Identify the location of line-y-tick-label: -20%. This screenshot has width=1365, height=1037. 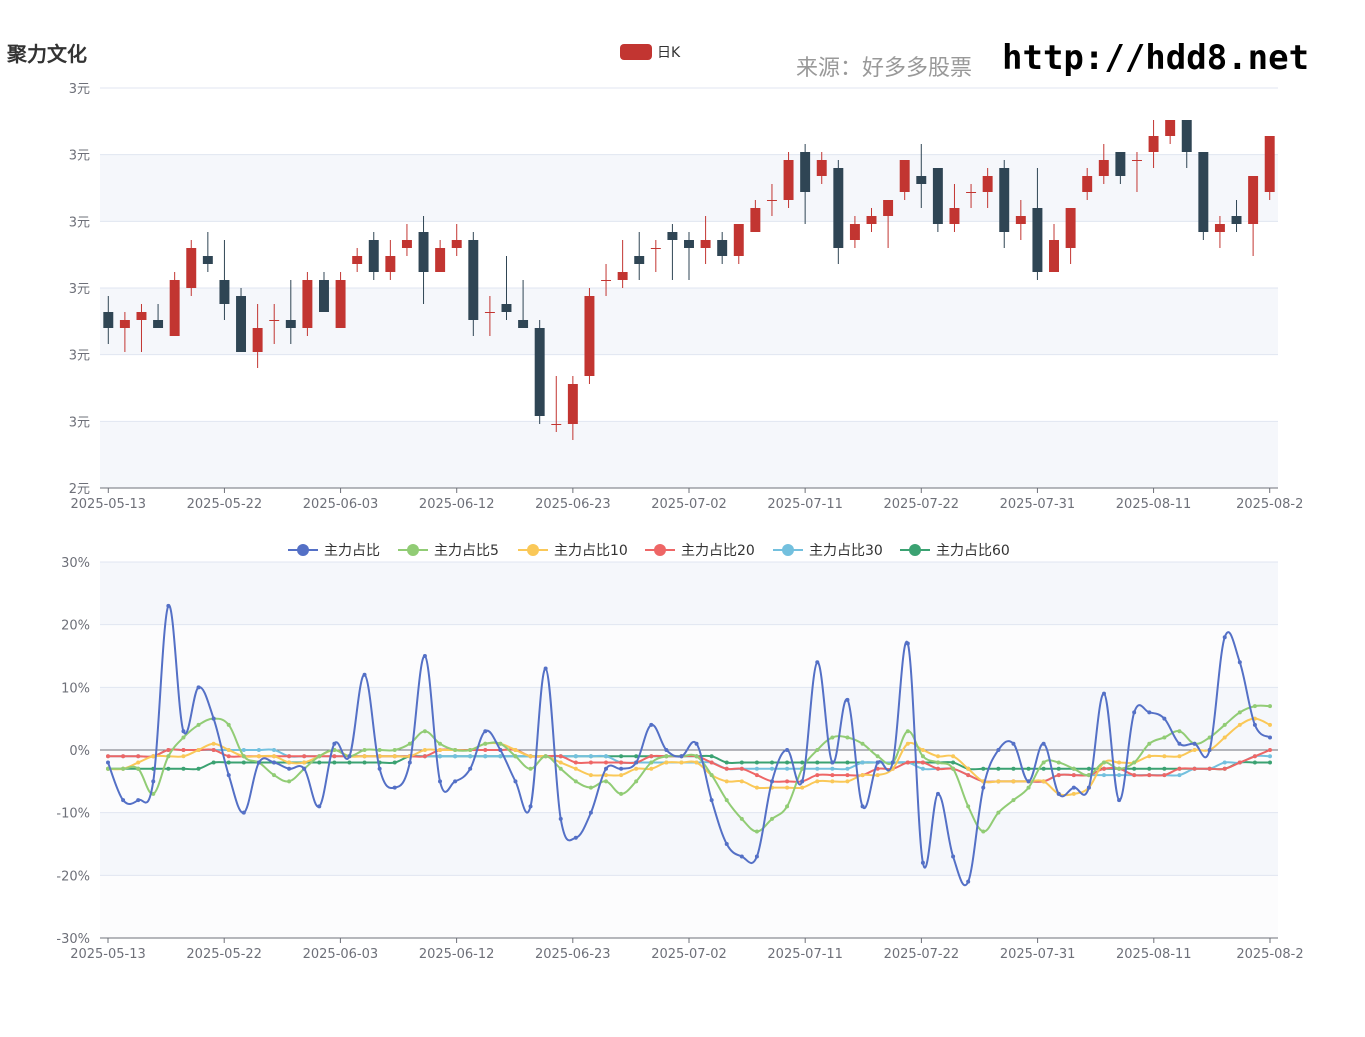
(73, 876).